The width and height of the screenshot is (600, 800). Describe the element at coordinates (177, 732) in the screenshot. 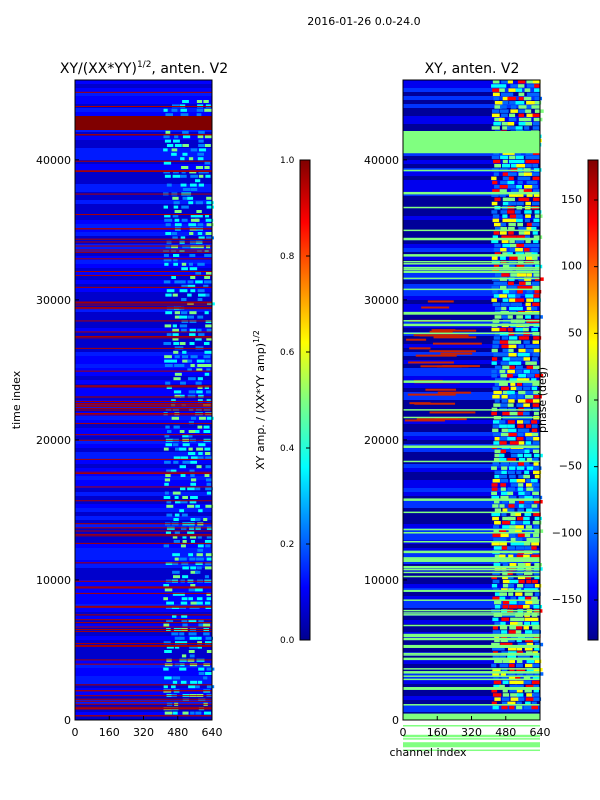

I see `xtick-label: 480` at that location.